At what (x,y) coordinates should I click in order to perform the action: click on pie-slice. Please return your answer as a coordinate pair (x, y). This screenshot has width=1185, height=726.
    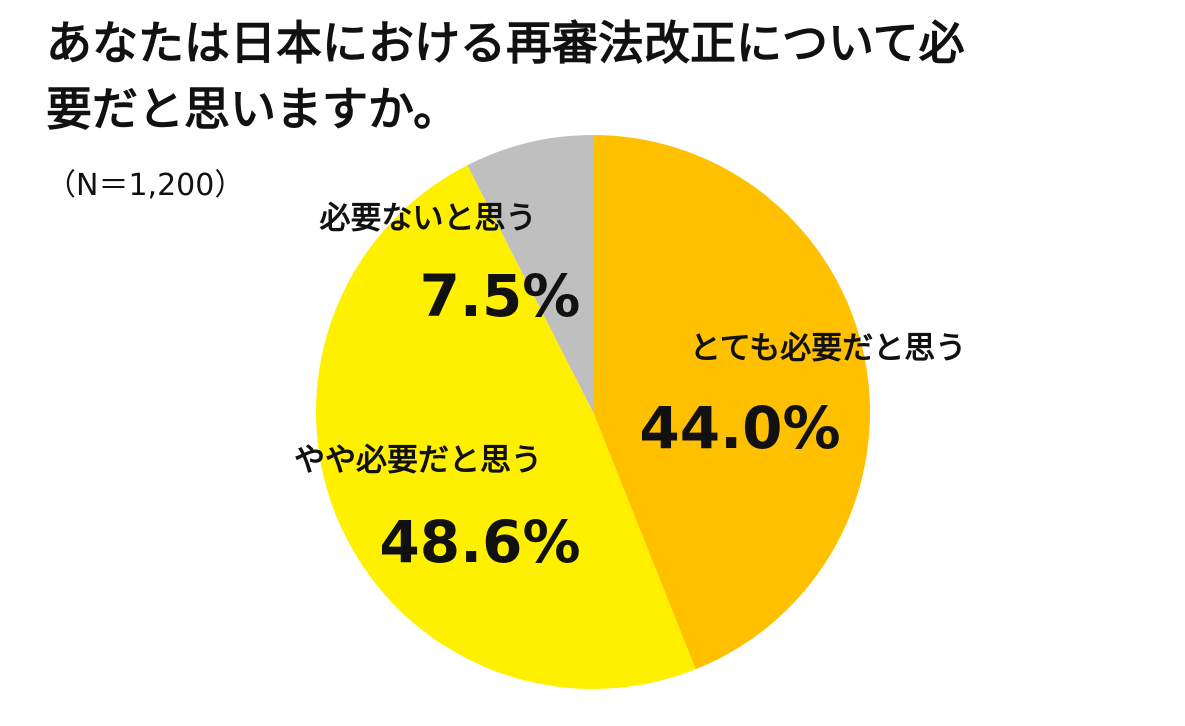
    Looking at the image, I should click on (530, 273).